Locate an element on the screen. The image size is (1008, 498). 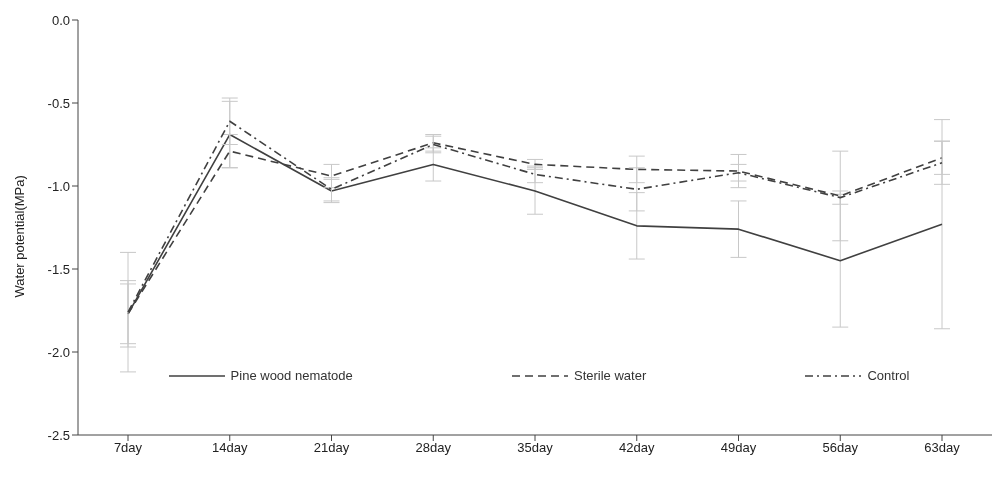
legend-label: Pine wood nematode is located at coordinates (291, 375).